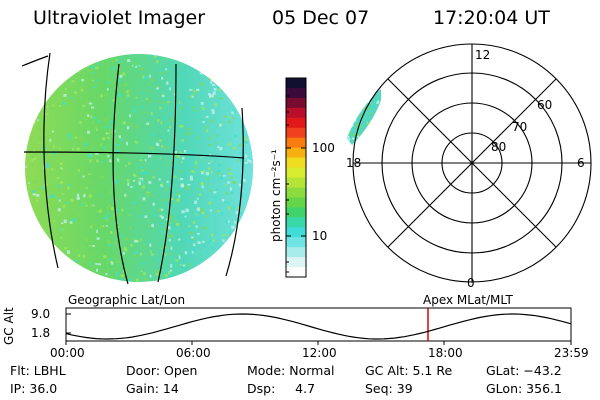 This screenshot has width=600, height=400. I want to click on altitude-xtick: 18:00, so click(445, 353).